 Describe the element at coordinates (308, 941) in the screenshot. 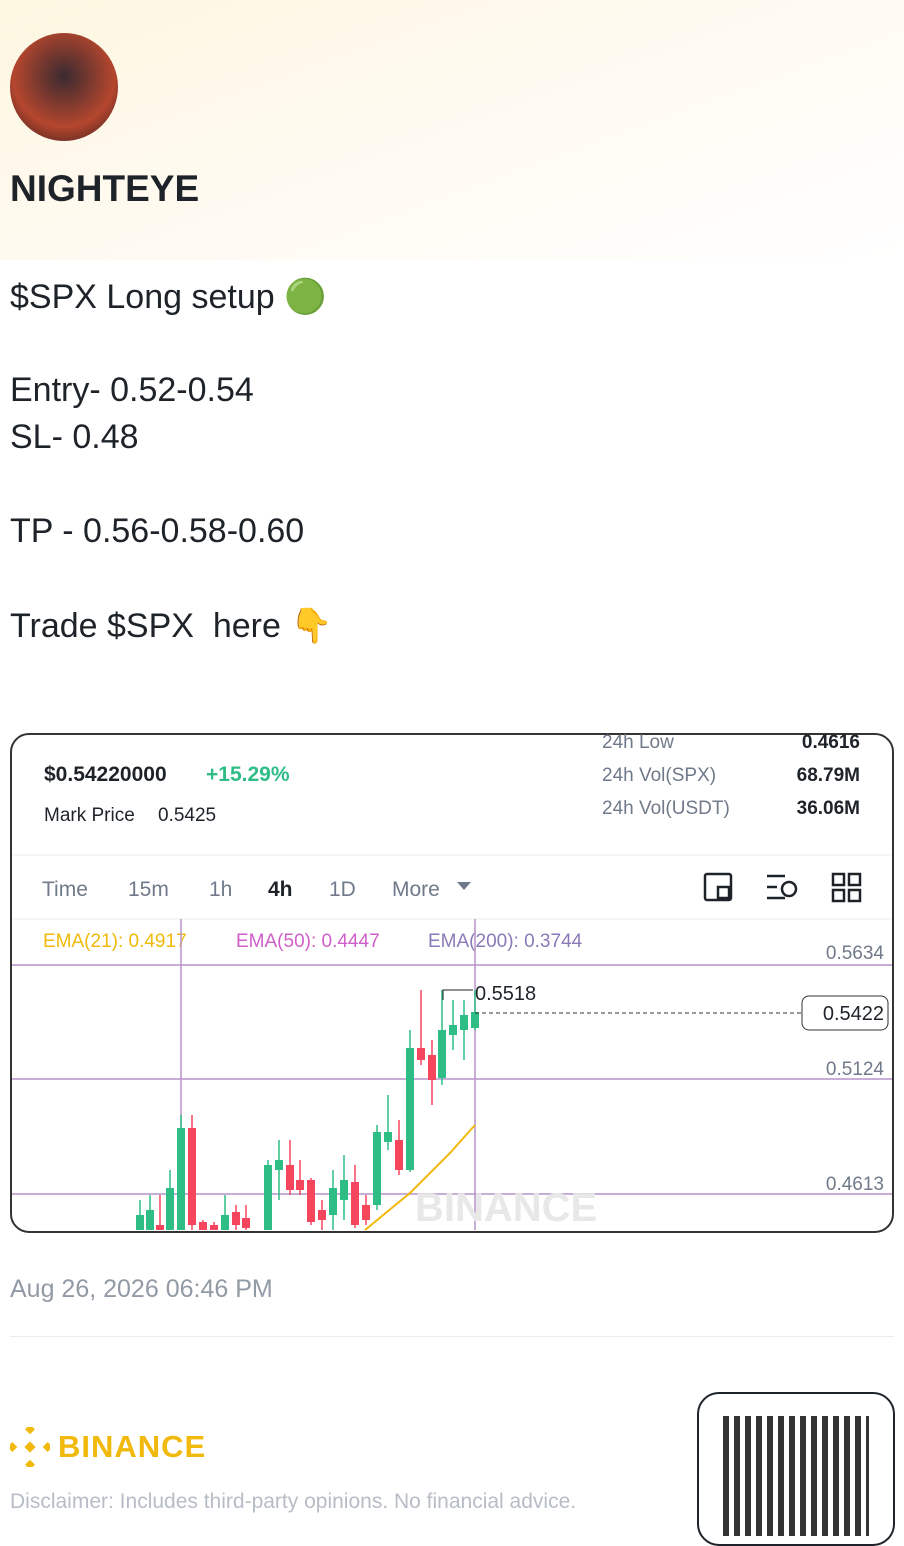

I see `indicator: EMA(50): 0.4447` at that location.